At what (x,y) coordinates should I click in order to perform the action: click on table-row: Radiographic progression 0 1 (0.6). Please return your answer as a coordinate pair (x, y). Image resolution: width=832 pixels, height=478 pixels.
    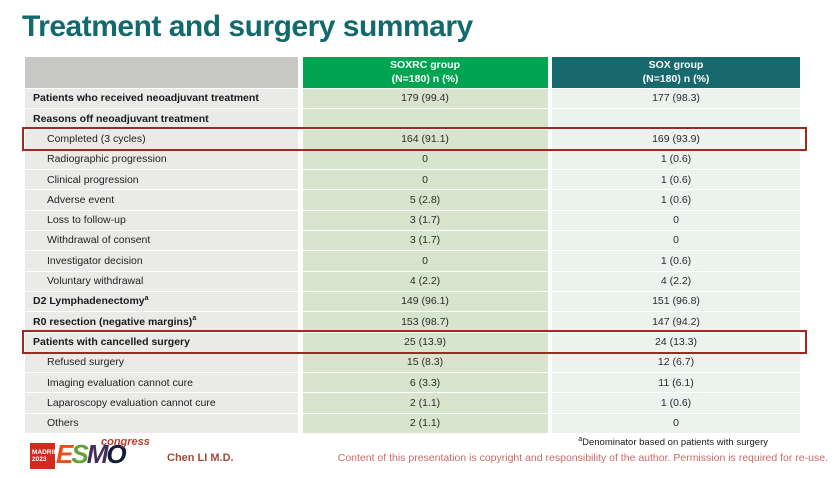
    Looking at the image, I should click on (412, 159).